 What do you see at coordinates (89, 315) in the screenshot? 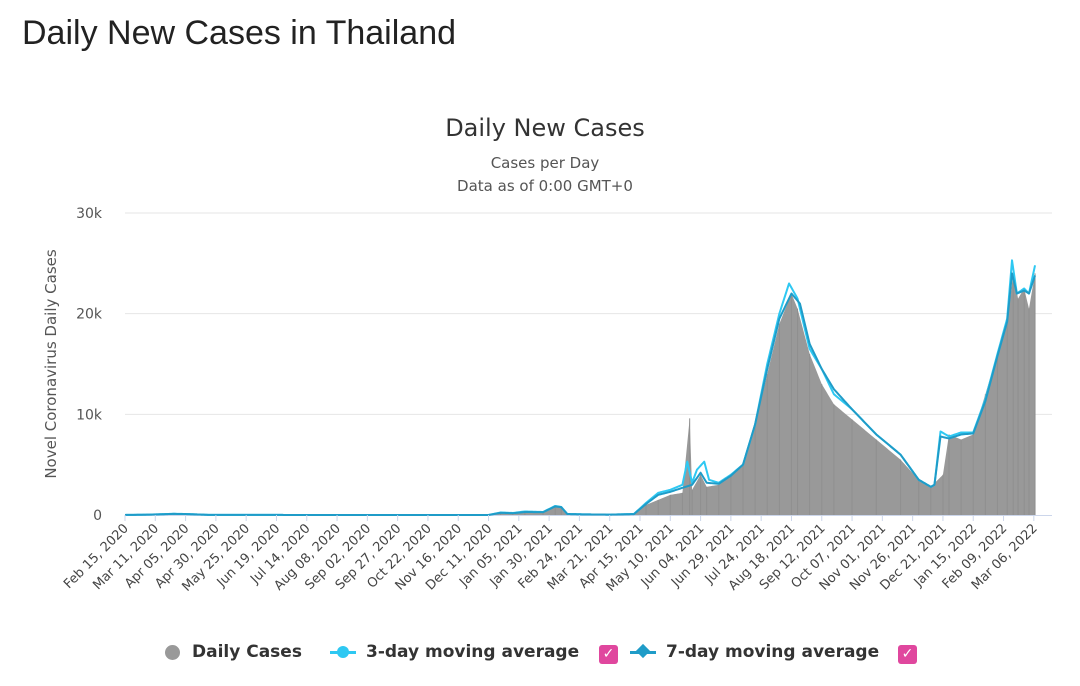
I see `y-tick-label: 20k` at bounding box center [89, 315].